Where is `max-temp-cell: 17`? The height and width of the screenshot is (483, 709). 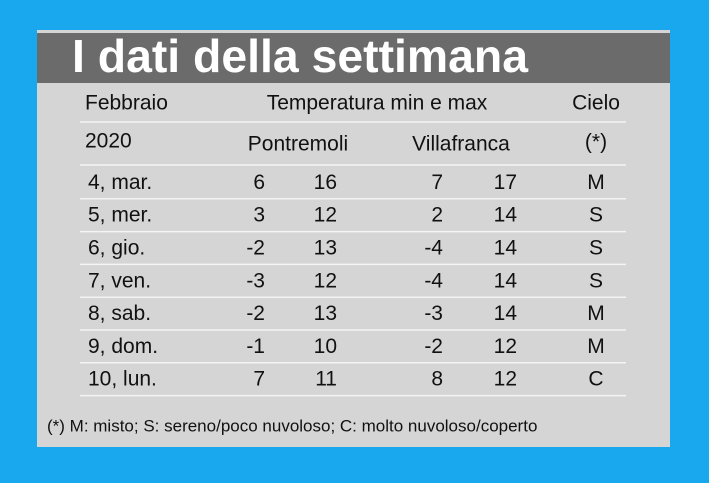
max-temp-cell: 17 is located at coordinates (505, 182).